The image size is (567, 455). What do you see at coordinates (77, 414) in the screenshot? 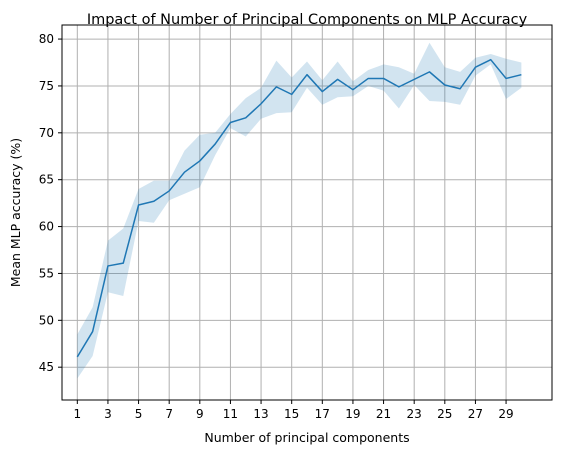
I see `x-tick-label: 1` at bounding box center [77, 414].